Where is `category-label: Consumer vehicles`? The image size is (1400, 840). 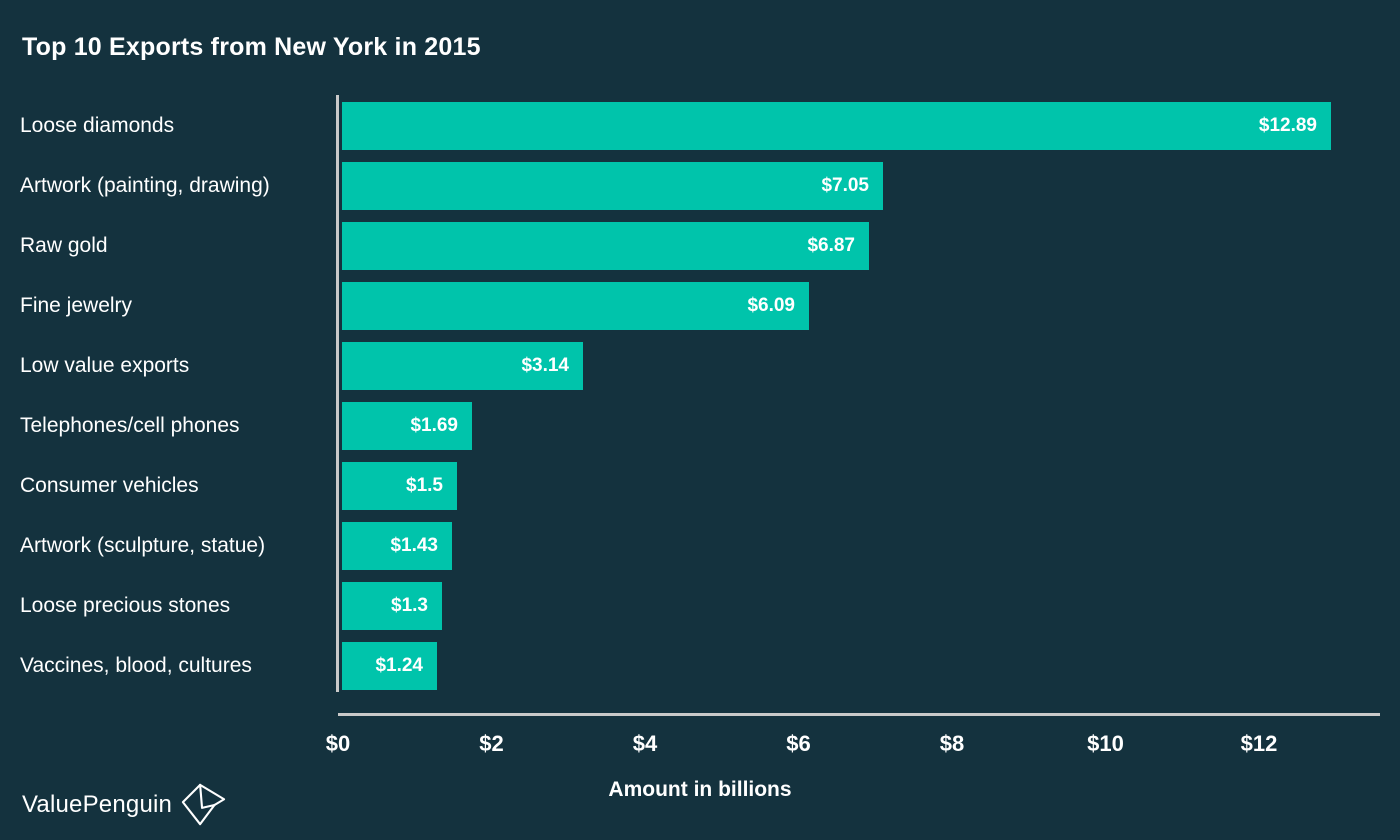 category-label: Consumer vehicles is located at coordinates (109, 485).